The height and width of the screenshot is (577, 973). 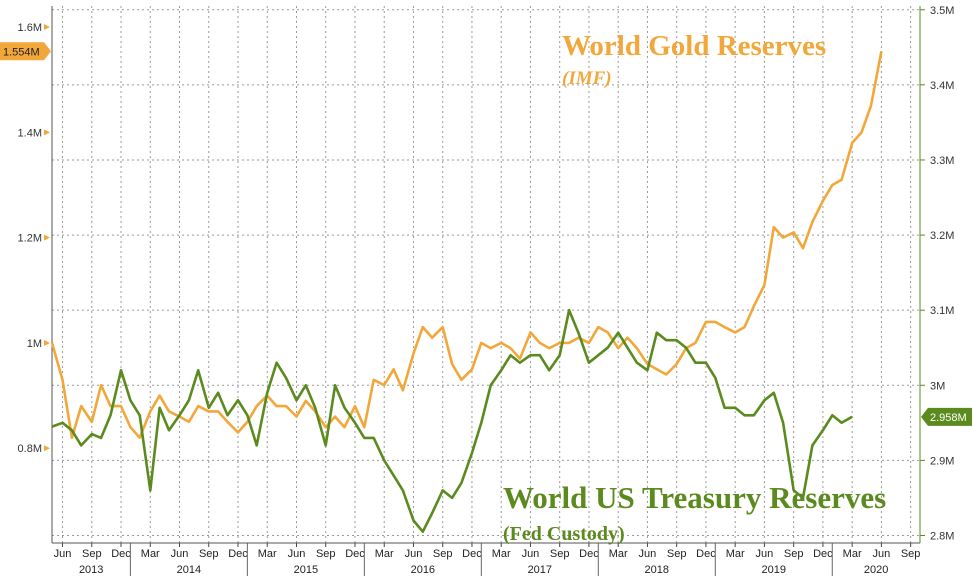 I want to click on gold-last-value-badge, so click(x=25, y=51).